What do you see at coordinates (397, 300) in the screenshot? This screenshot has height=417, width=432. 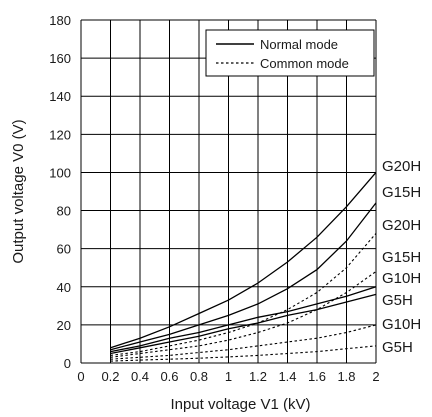 I see `series-label-g5h-normal: G5H` at bounding box center [397, 300].